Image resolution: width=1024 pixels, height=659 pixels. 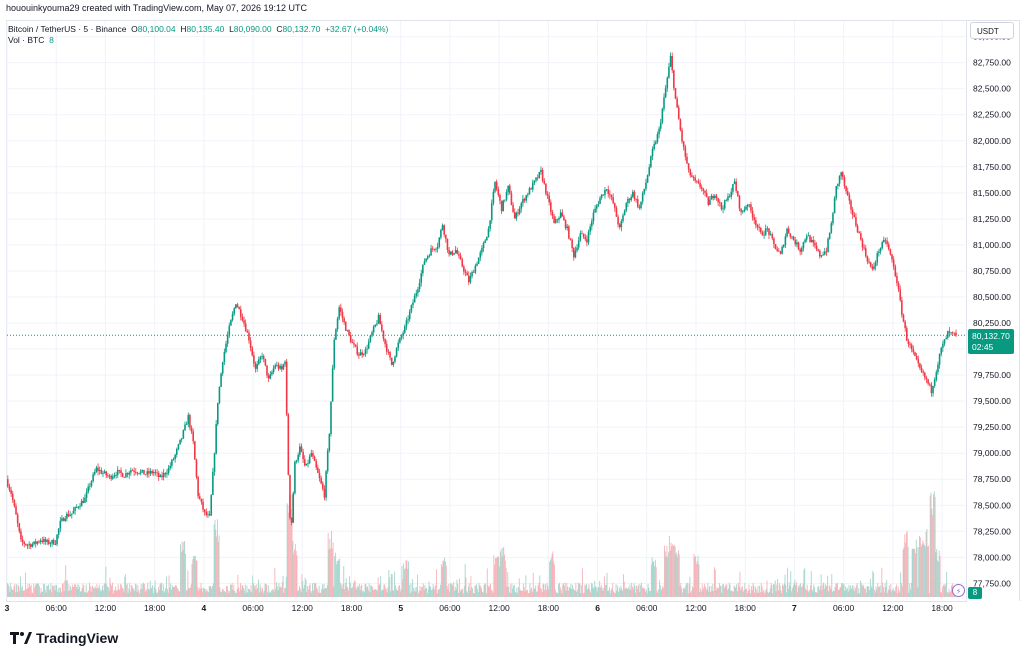 What do you see at coordinates (958, 590) in the screenshot?
I see `lightning-icon: ⚡` at bounding box center [958, 590].